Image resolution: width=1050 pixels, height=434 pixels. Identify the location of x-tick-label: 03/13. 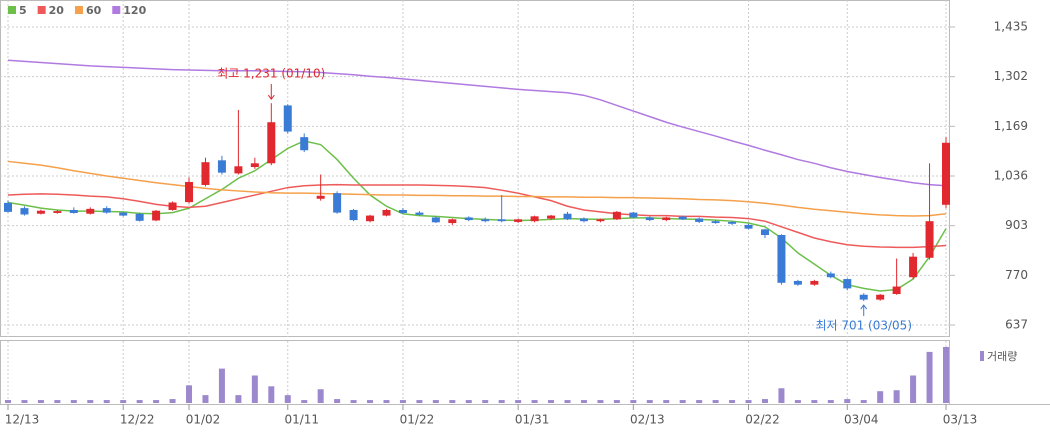
(960, 420).